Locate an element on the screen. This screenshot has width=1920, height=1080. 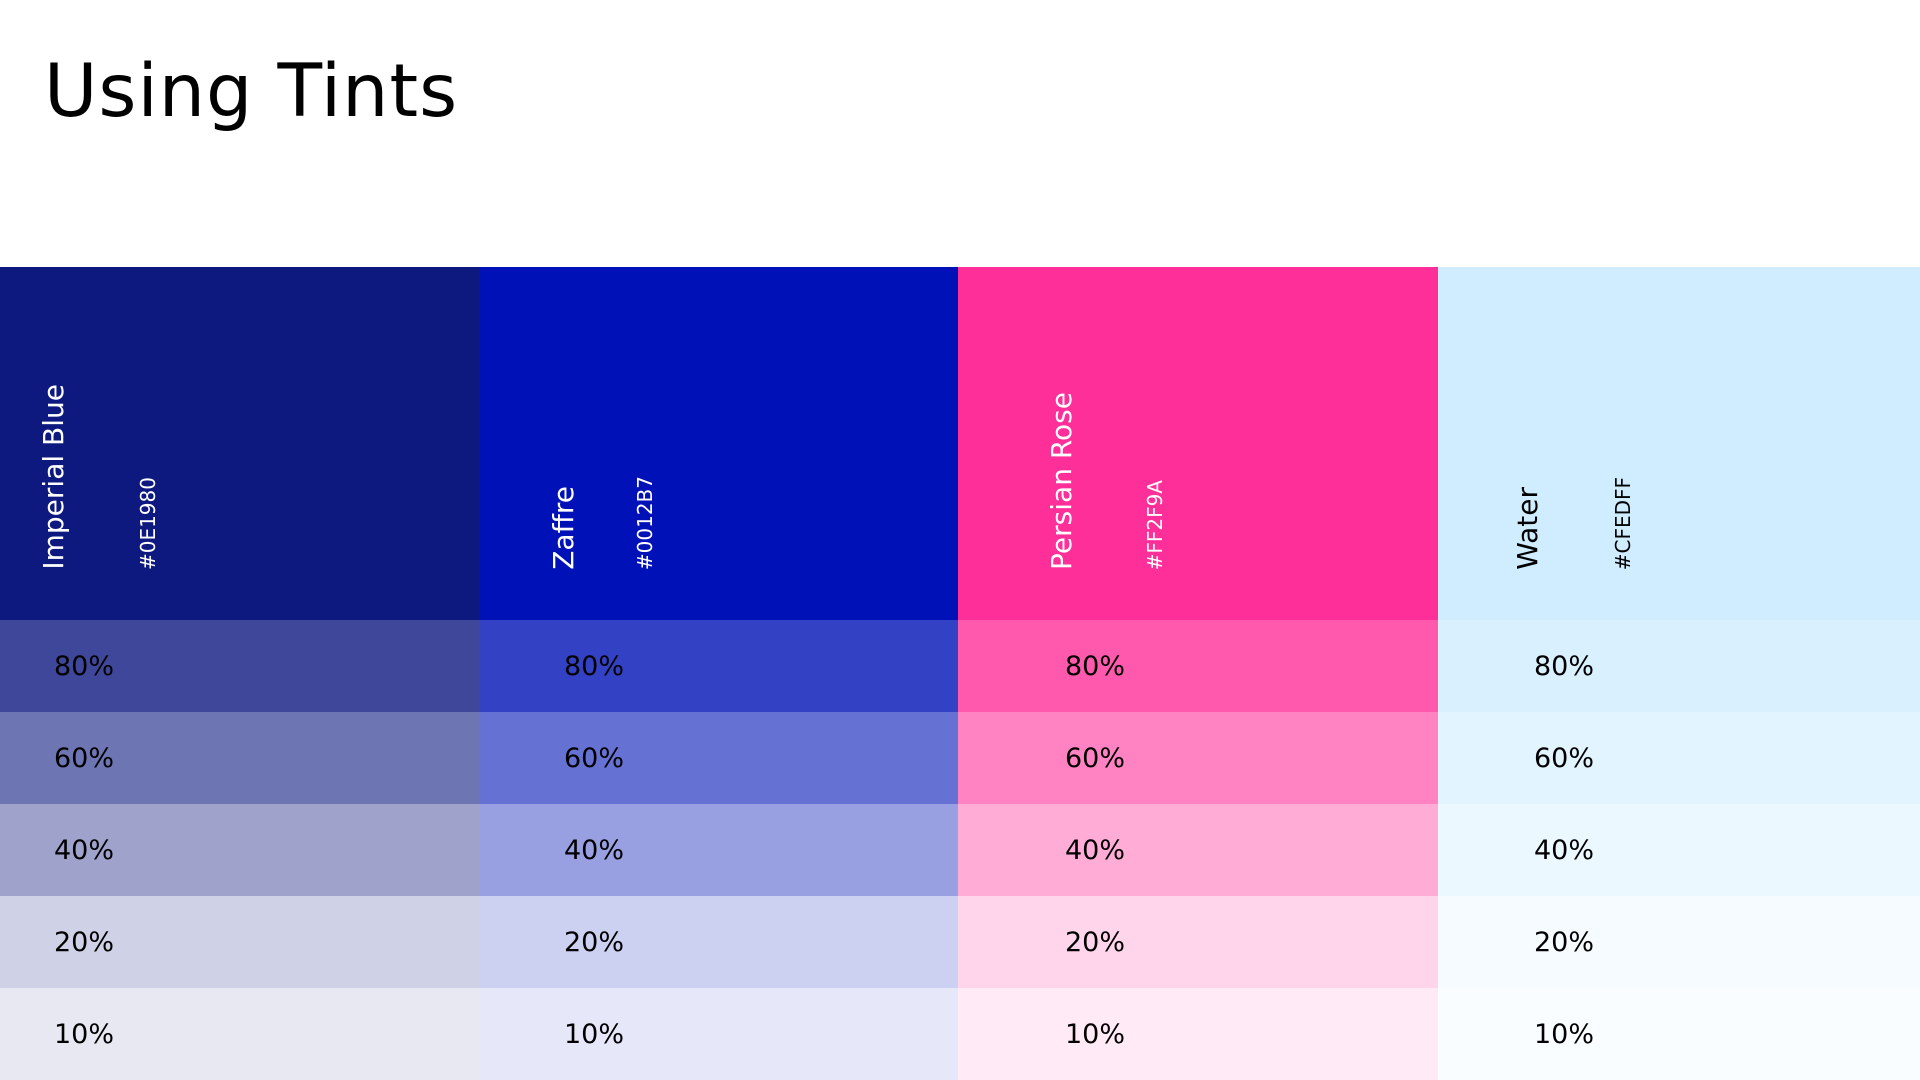
color-name: Imperial Blue is located at coordinates (53, 477).